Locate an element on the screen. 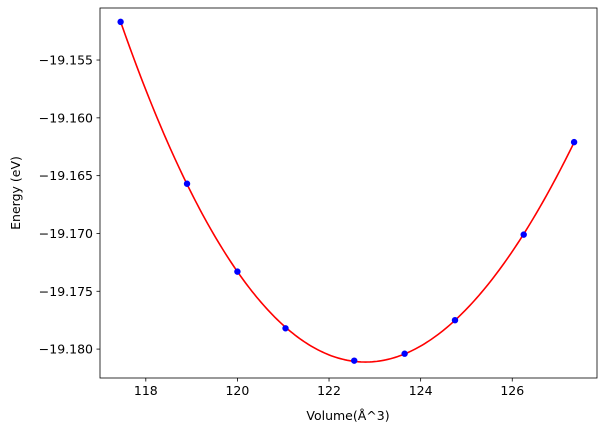 This screenshot has height=433, width=605. x-tick-label: 122 is located at coordinates (329, 390).